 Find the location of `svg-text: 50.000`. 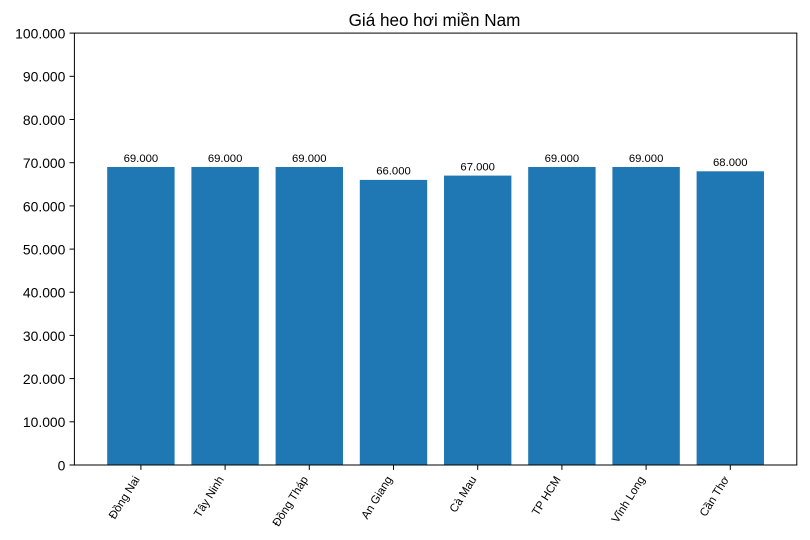

svg-text: 50.000 is located at coordinates (44, 250).